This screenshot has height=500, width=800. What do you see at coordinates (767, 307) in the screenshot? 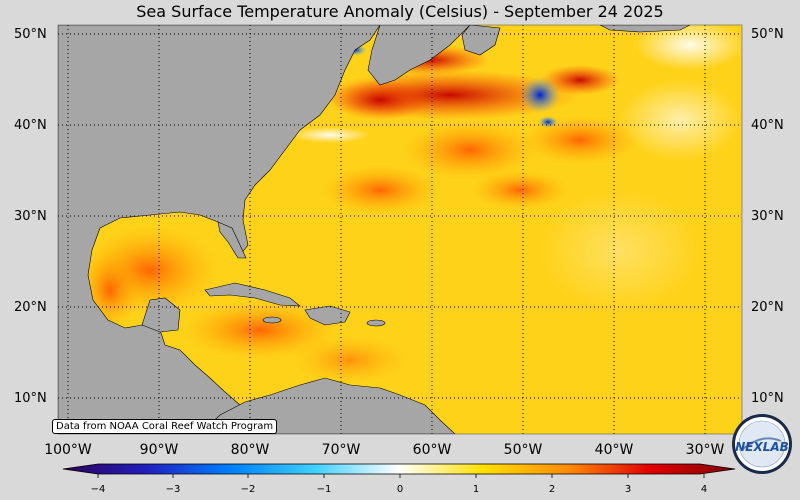
I see `lat-label-right-20: 20°N` at bounding box center [767, 307].